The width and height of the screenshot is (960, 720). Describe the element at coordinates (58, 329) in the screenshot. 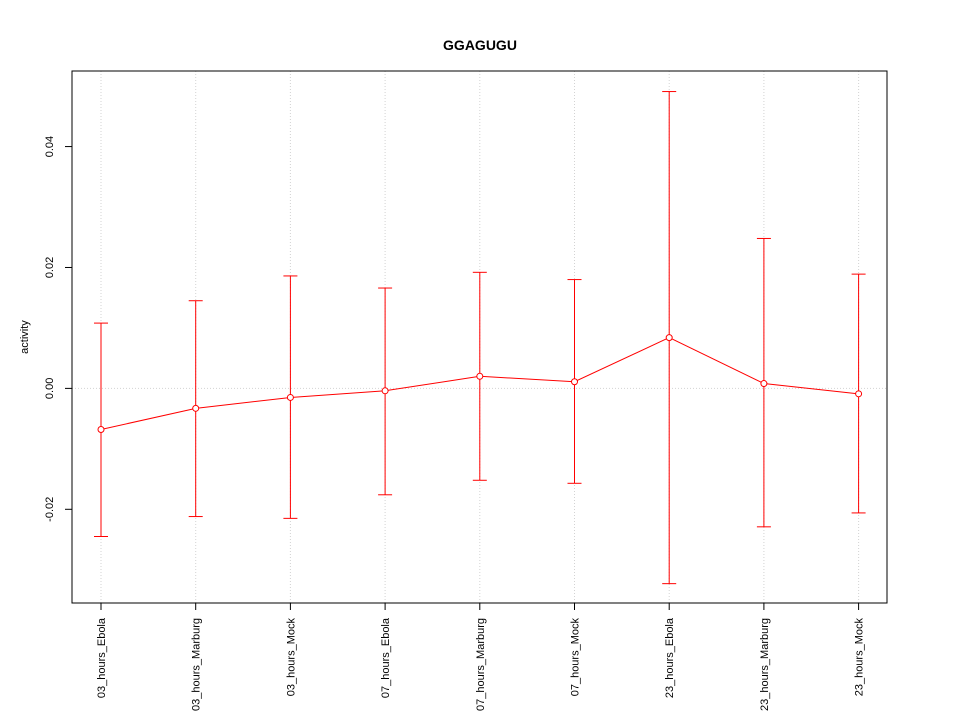

I see `y-axis: -0.02 0.00 0.02 0.04` at that location.